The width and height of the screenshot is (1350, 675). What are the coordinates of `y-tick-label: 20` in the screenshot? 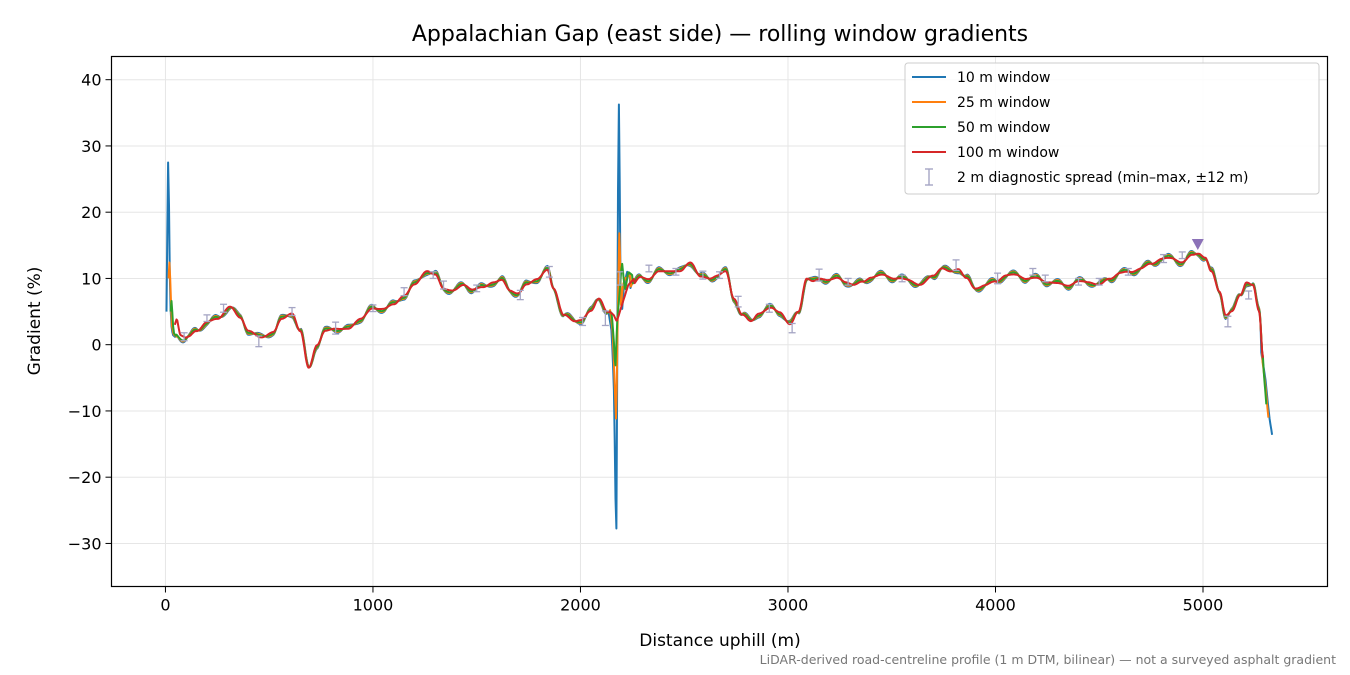 It's located at (91, 212).